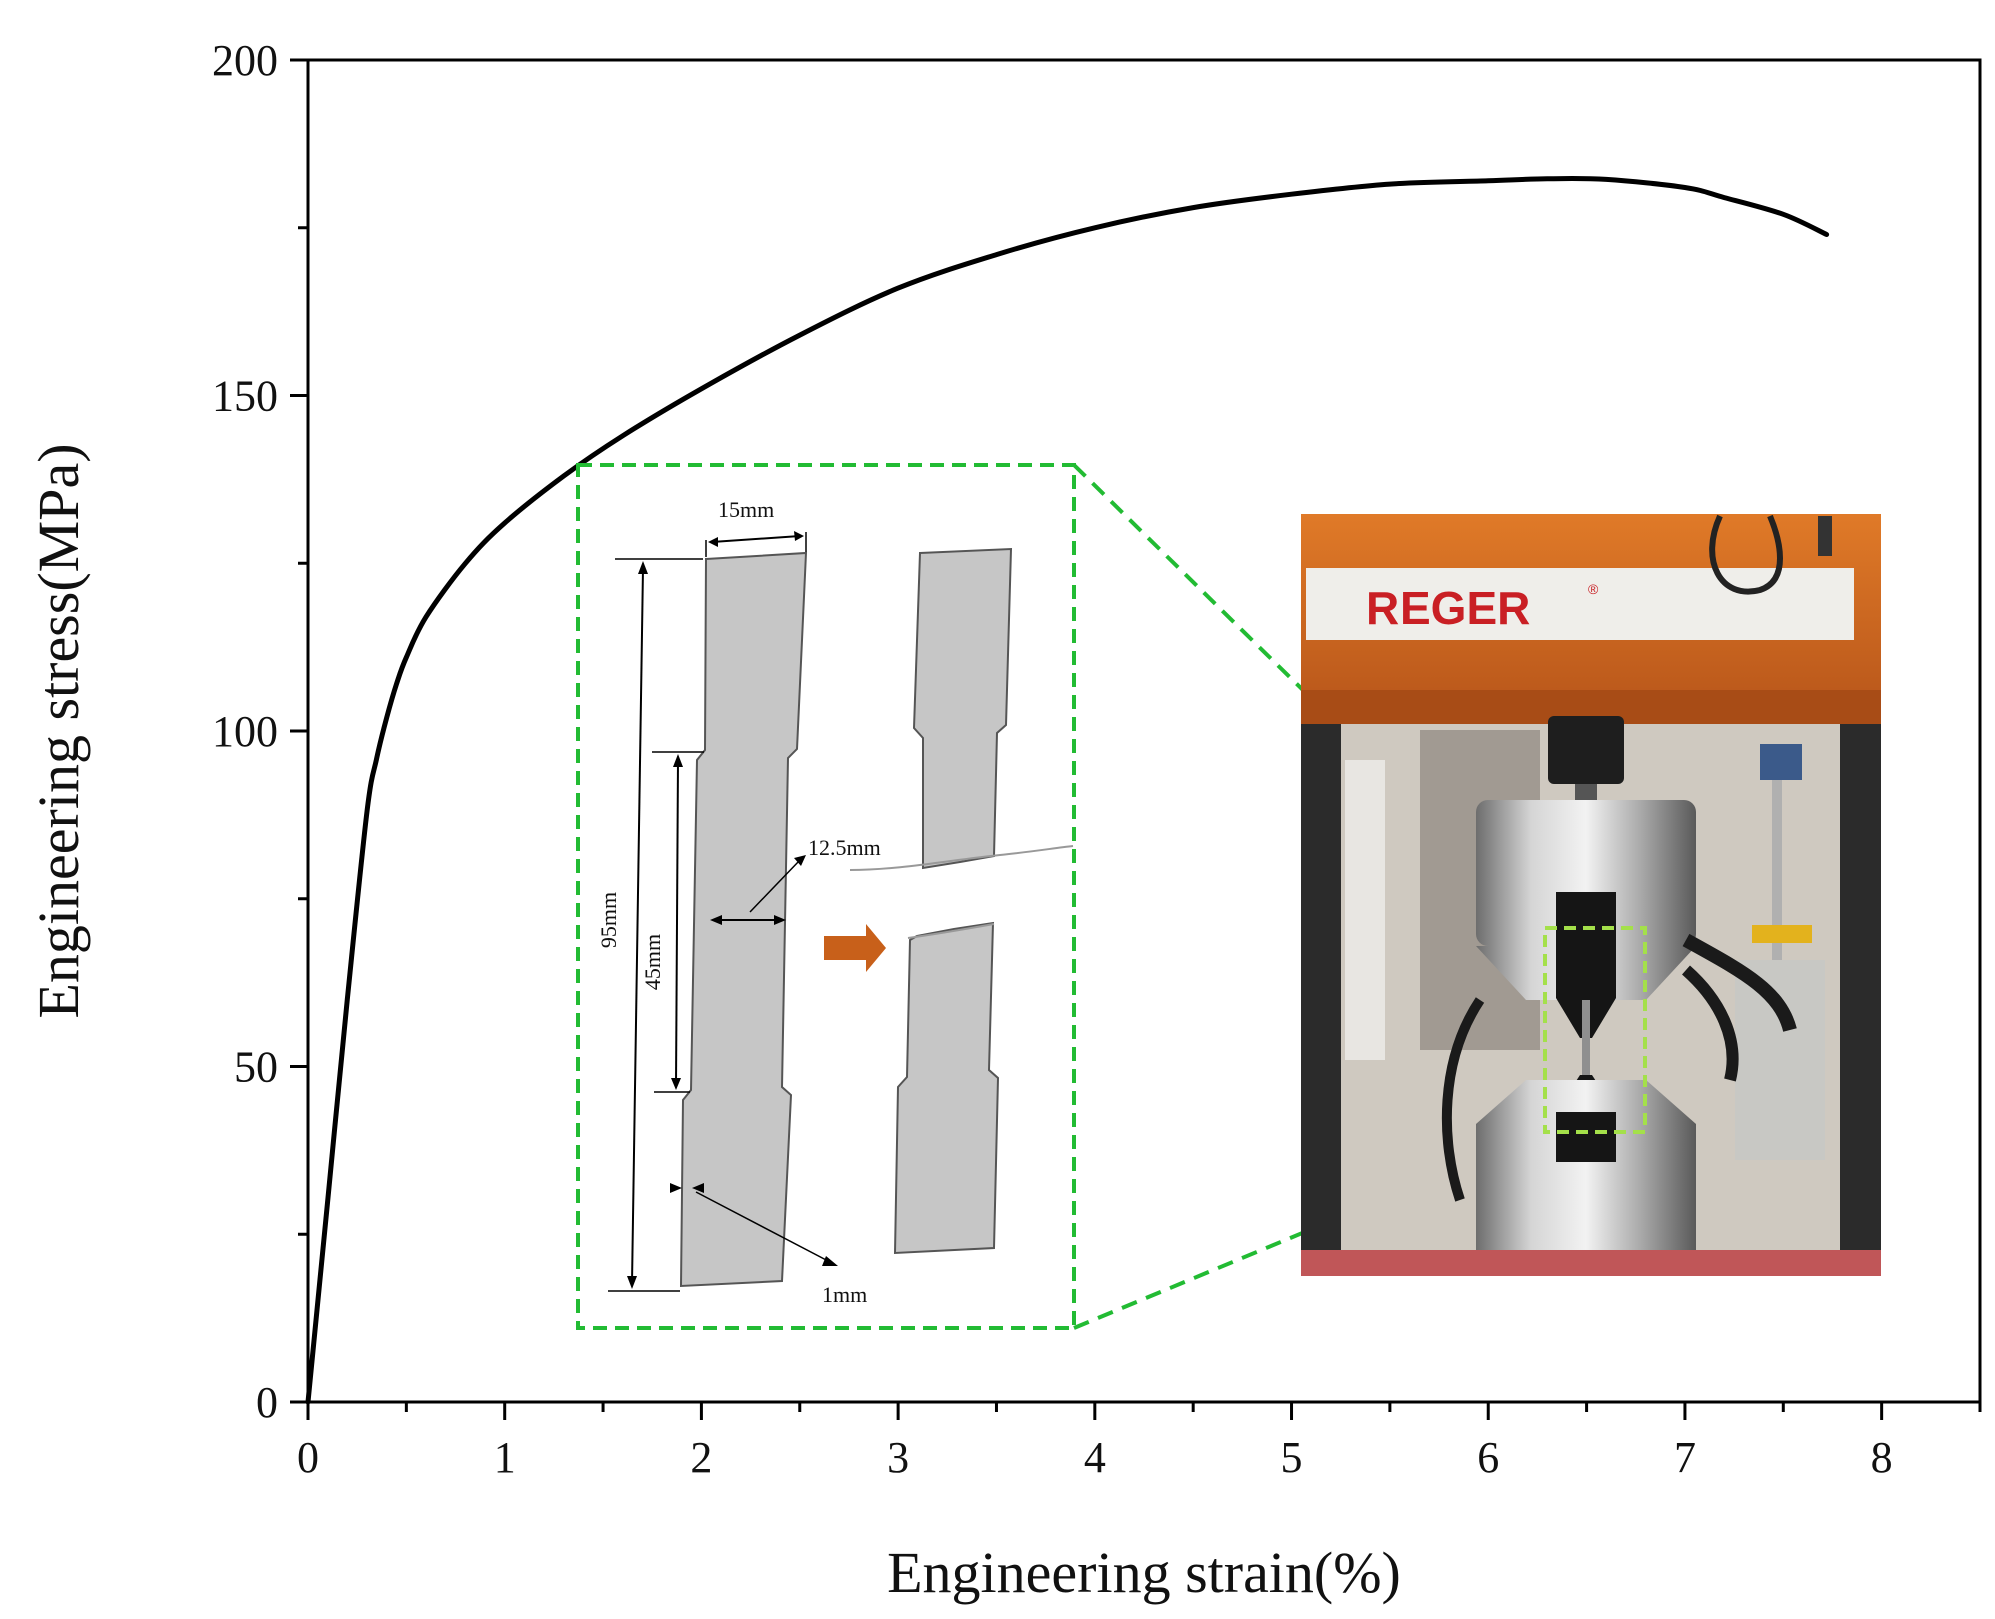  I want to click on dimension-total-length: 95mm, so click(649, 925).